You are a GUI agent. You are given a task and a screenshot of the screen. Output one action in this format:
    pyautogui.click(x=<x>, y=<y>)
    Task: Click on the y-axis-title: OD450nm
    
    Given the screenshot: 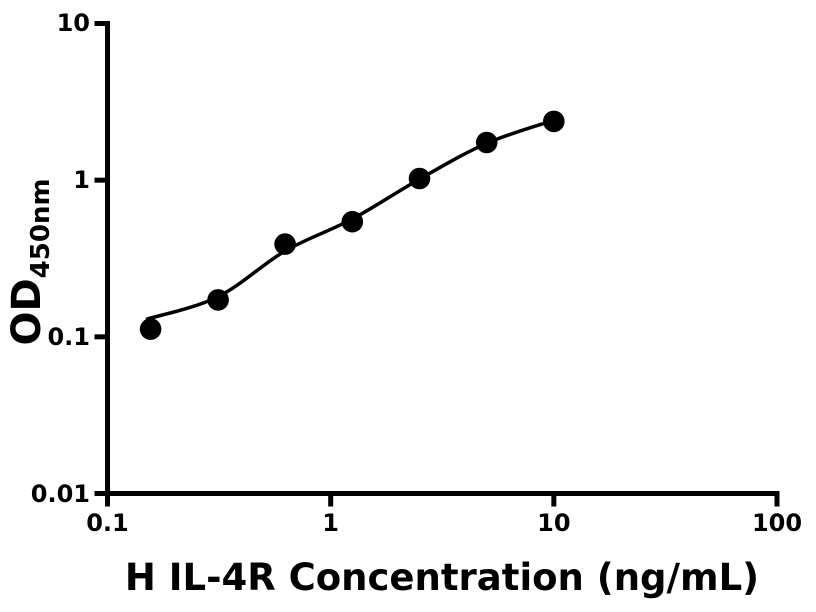 What is the action you would take?
    pyautogui.click(x=30, y=261)
    